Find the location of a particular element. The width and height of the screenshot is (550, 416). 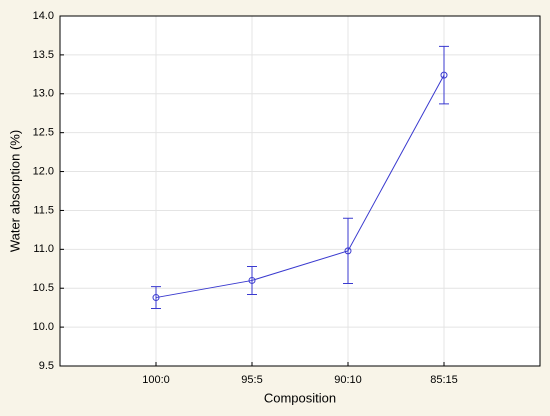

x-axis-title: Composition is located at coordinates (300, 397).